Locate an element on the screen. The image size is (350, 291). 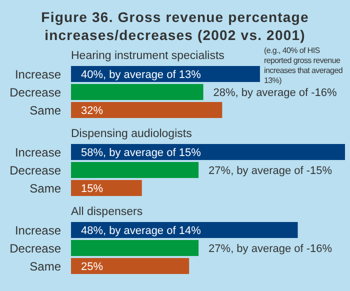
text: (e.g., 40% of HIS reported gross revenue increases that averaged 13%) is located at coordinates (304, 66).